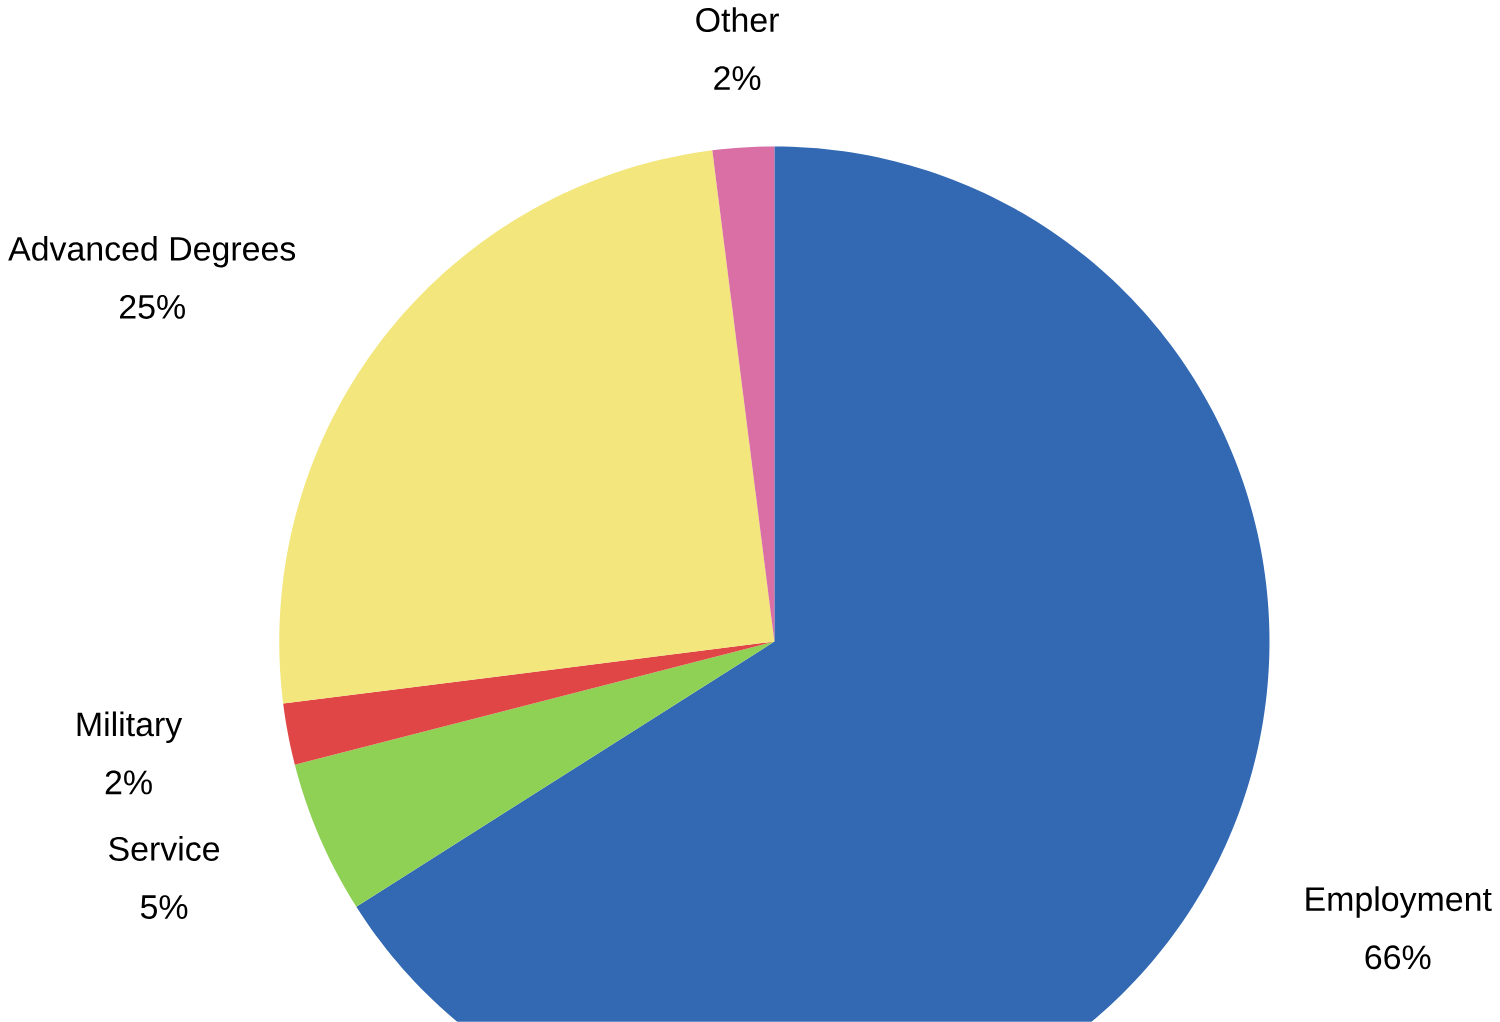  I want to click on slice-label: Employment, so click(1399, 902).